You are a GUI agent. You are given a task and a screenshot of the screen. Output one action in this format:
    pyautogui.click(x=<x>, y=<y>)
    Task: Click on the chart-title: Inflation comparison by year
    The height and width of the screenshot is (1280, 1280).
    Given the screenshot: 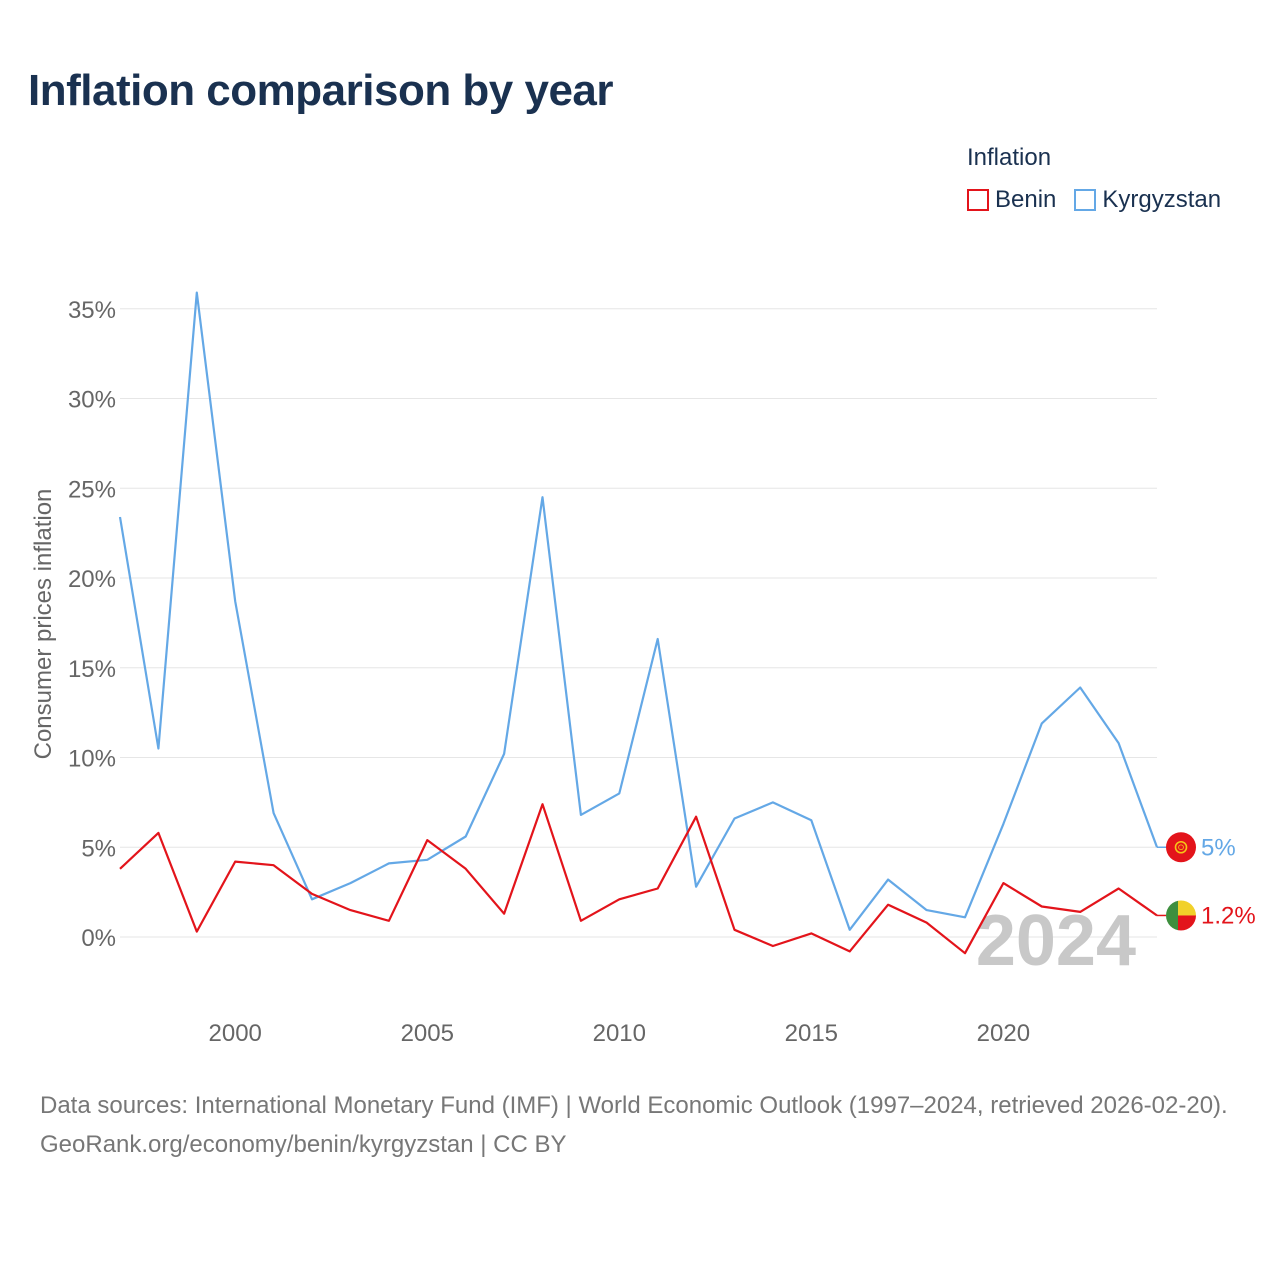 What is the action you would take?
    pyautogui.click(x=321, y=90)
    